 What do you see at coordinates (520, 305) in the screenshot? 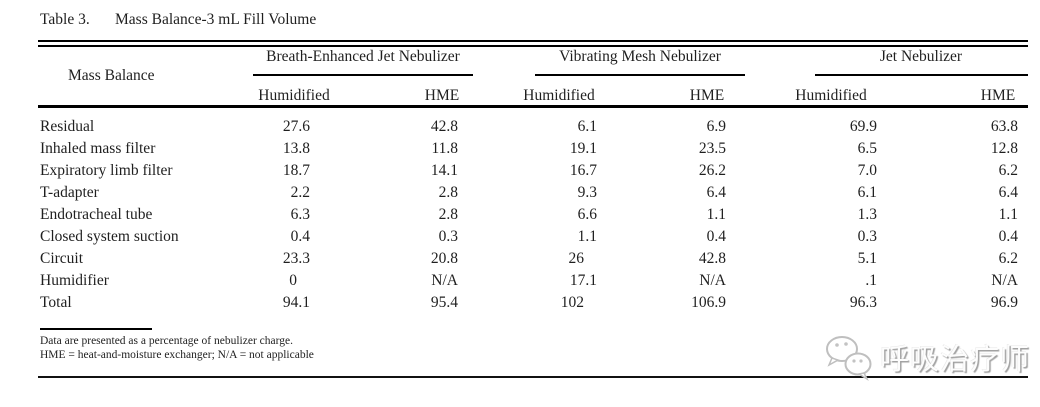
I see `table-row: Total 94.1 95.4 102 106.9 96.3 96.9` at bounding box center [520, 305].